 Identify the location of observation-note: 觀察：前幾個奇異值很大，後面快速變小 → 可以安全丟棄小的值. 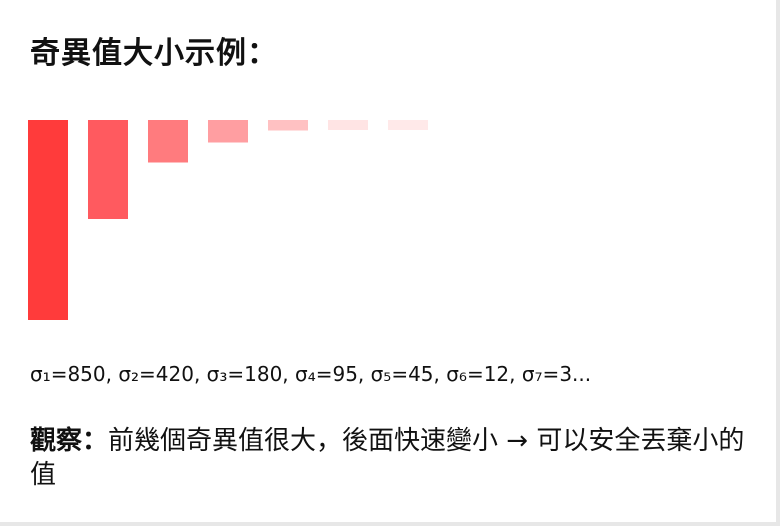
(390, 458).